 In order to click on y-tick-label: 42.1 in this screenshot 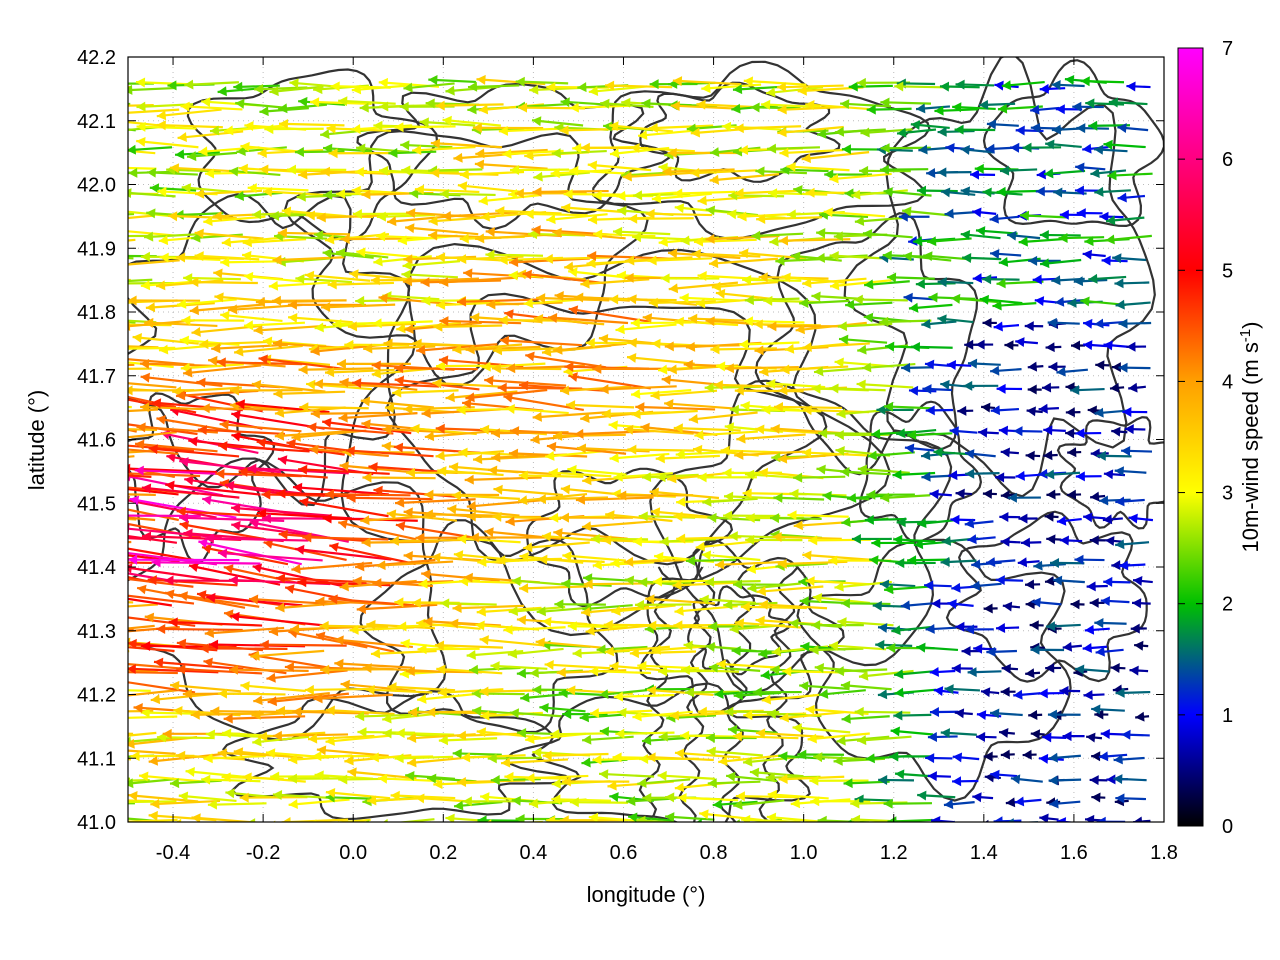, I will do `click(96, 122)`.